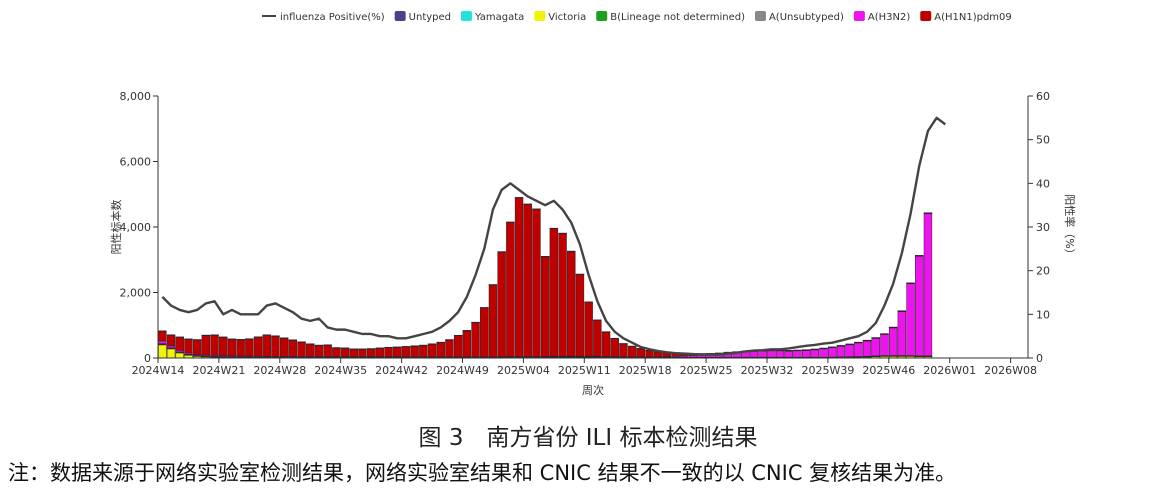  Describe the element at coordinates (1043, 96) in the screenshot. I see `y2-tick-label: 60` at that location.